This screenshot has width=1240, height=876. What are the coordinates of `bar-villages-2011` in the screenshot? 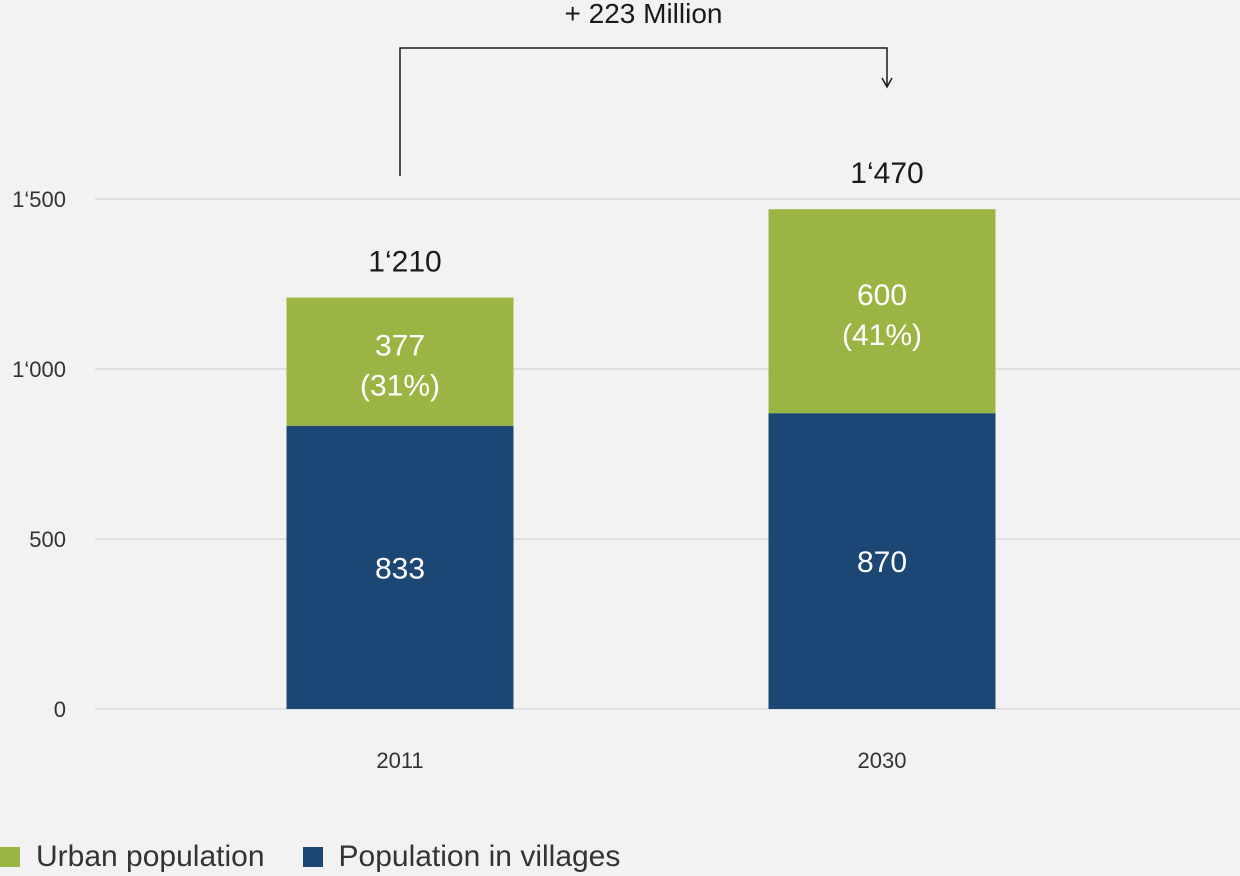 It's located at (400, 567).